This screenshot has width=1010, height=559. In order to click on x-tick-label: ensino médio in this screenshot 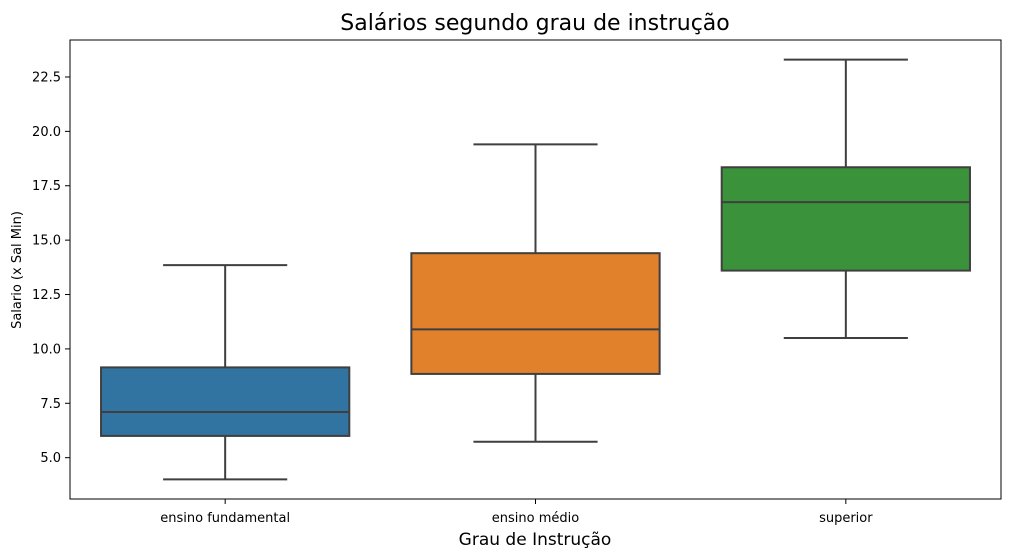, I will do `click(535, 518)`.